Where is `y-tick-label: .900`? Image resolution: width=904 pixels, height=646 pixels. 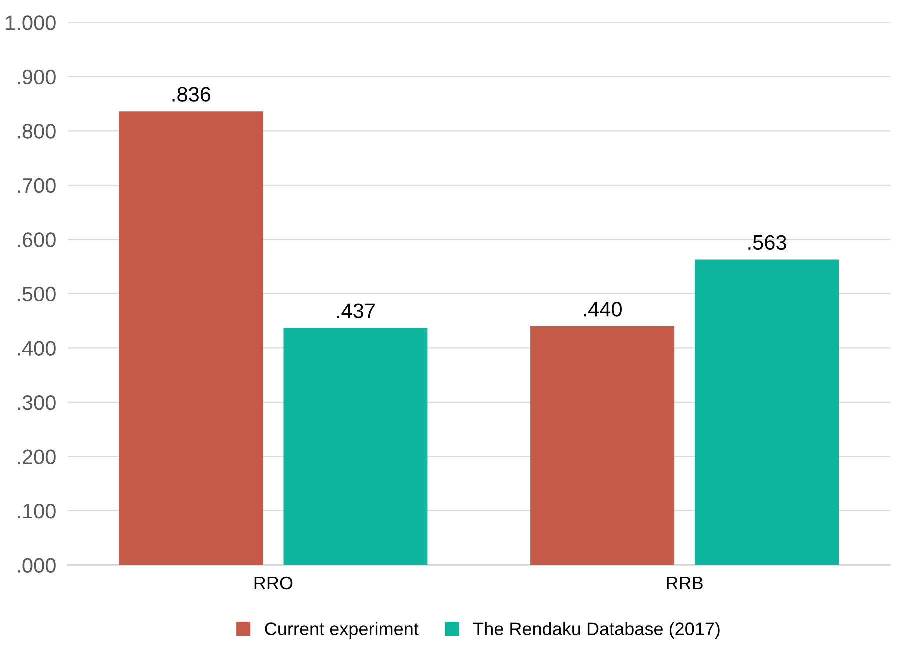
y-tick-label: .900 is located at coordinates (37, 77).